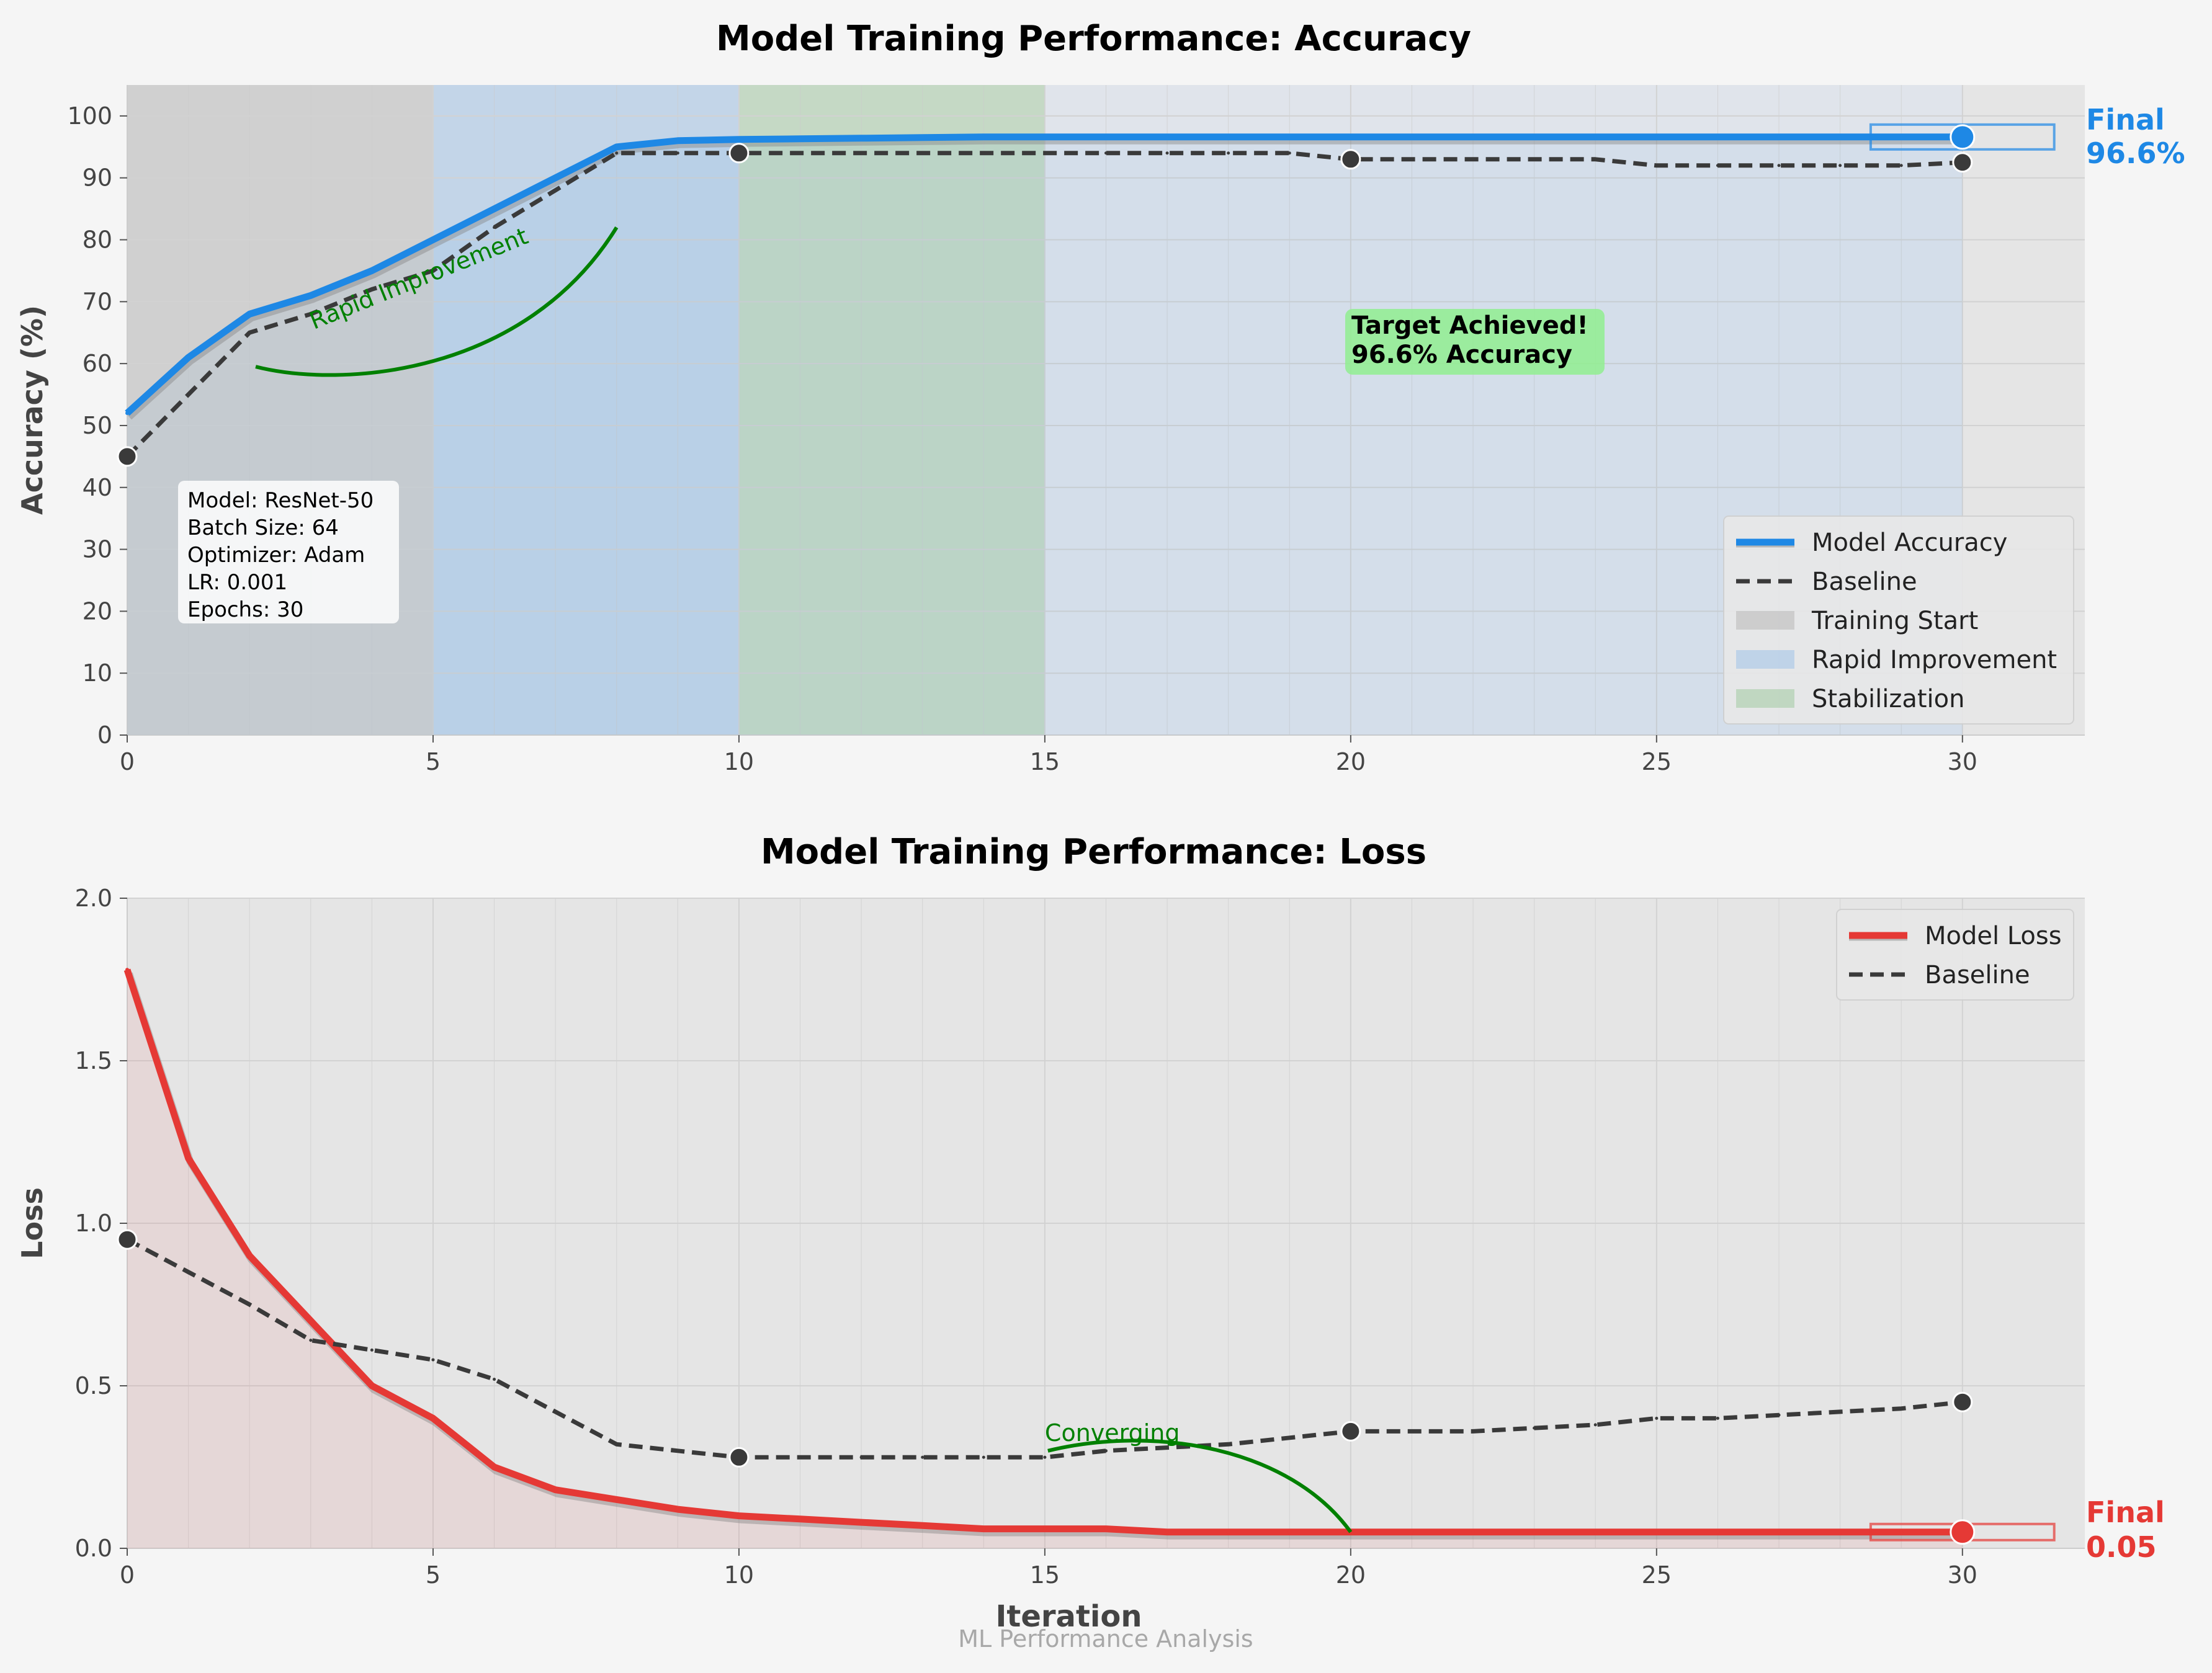 The image size is (2212, 1673). Describe the element at coordinates (98, 240) in the screenshot. I see `y-tick-label: 80` at that location.